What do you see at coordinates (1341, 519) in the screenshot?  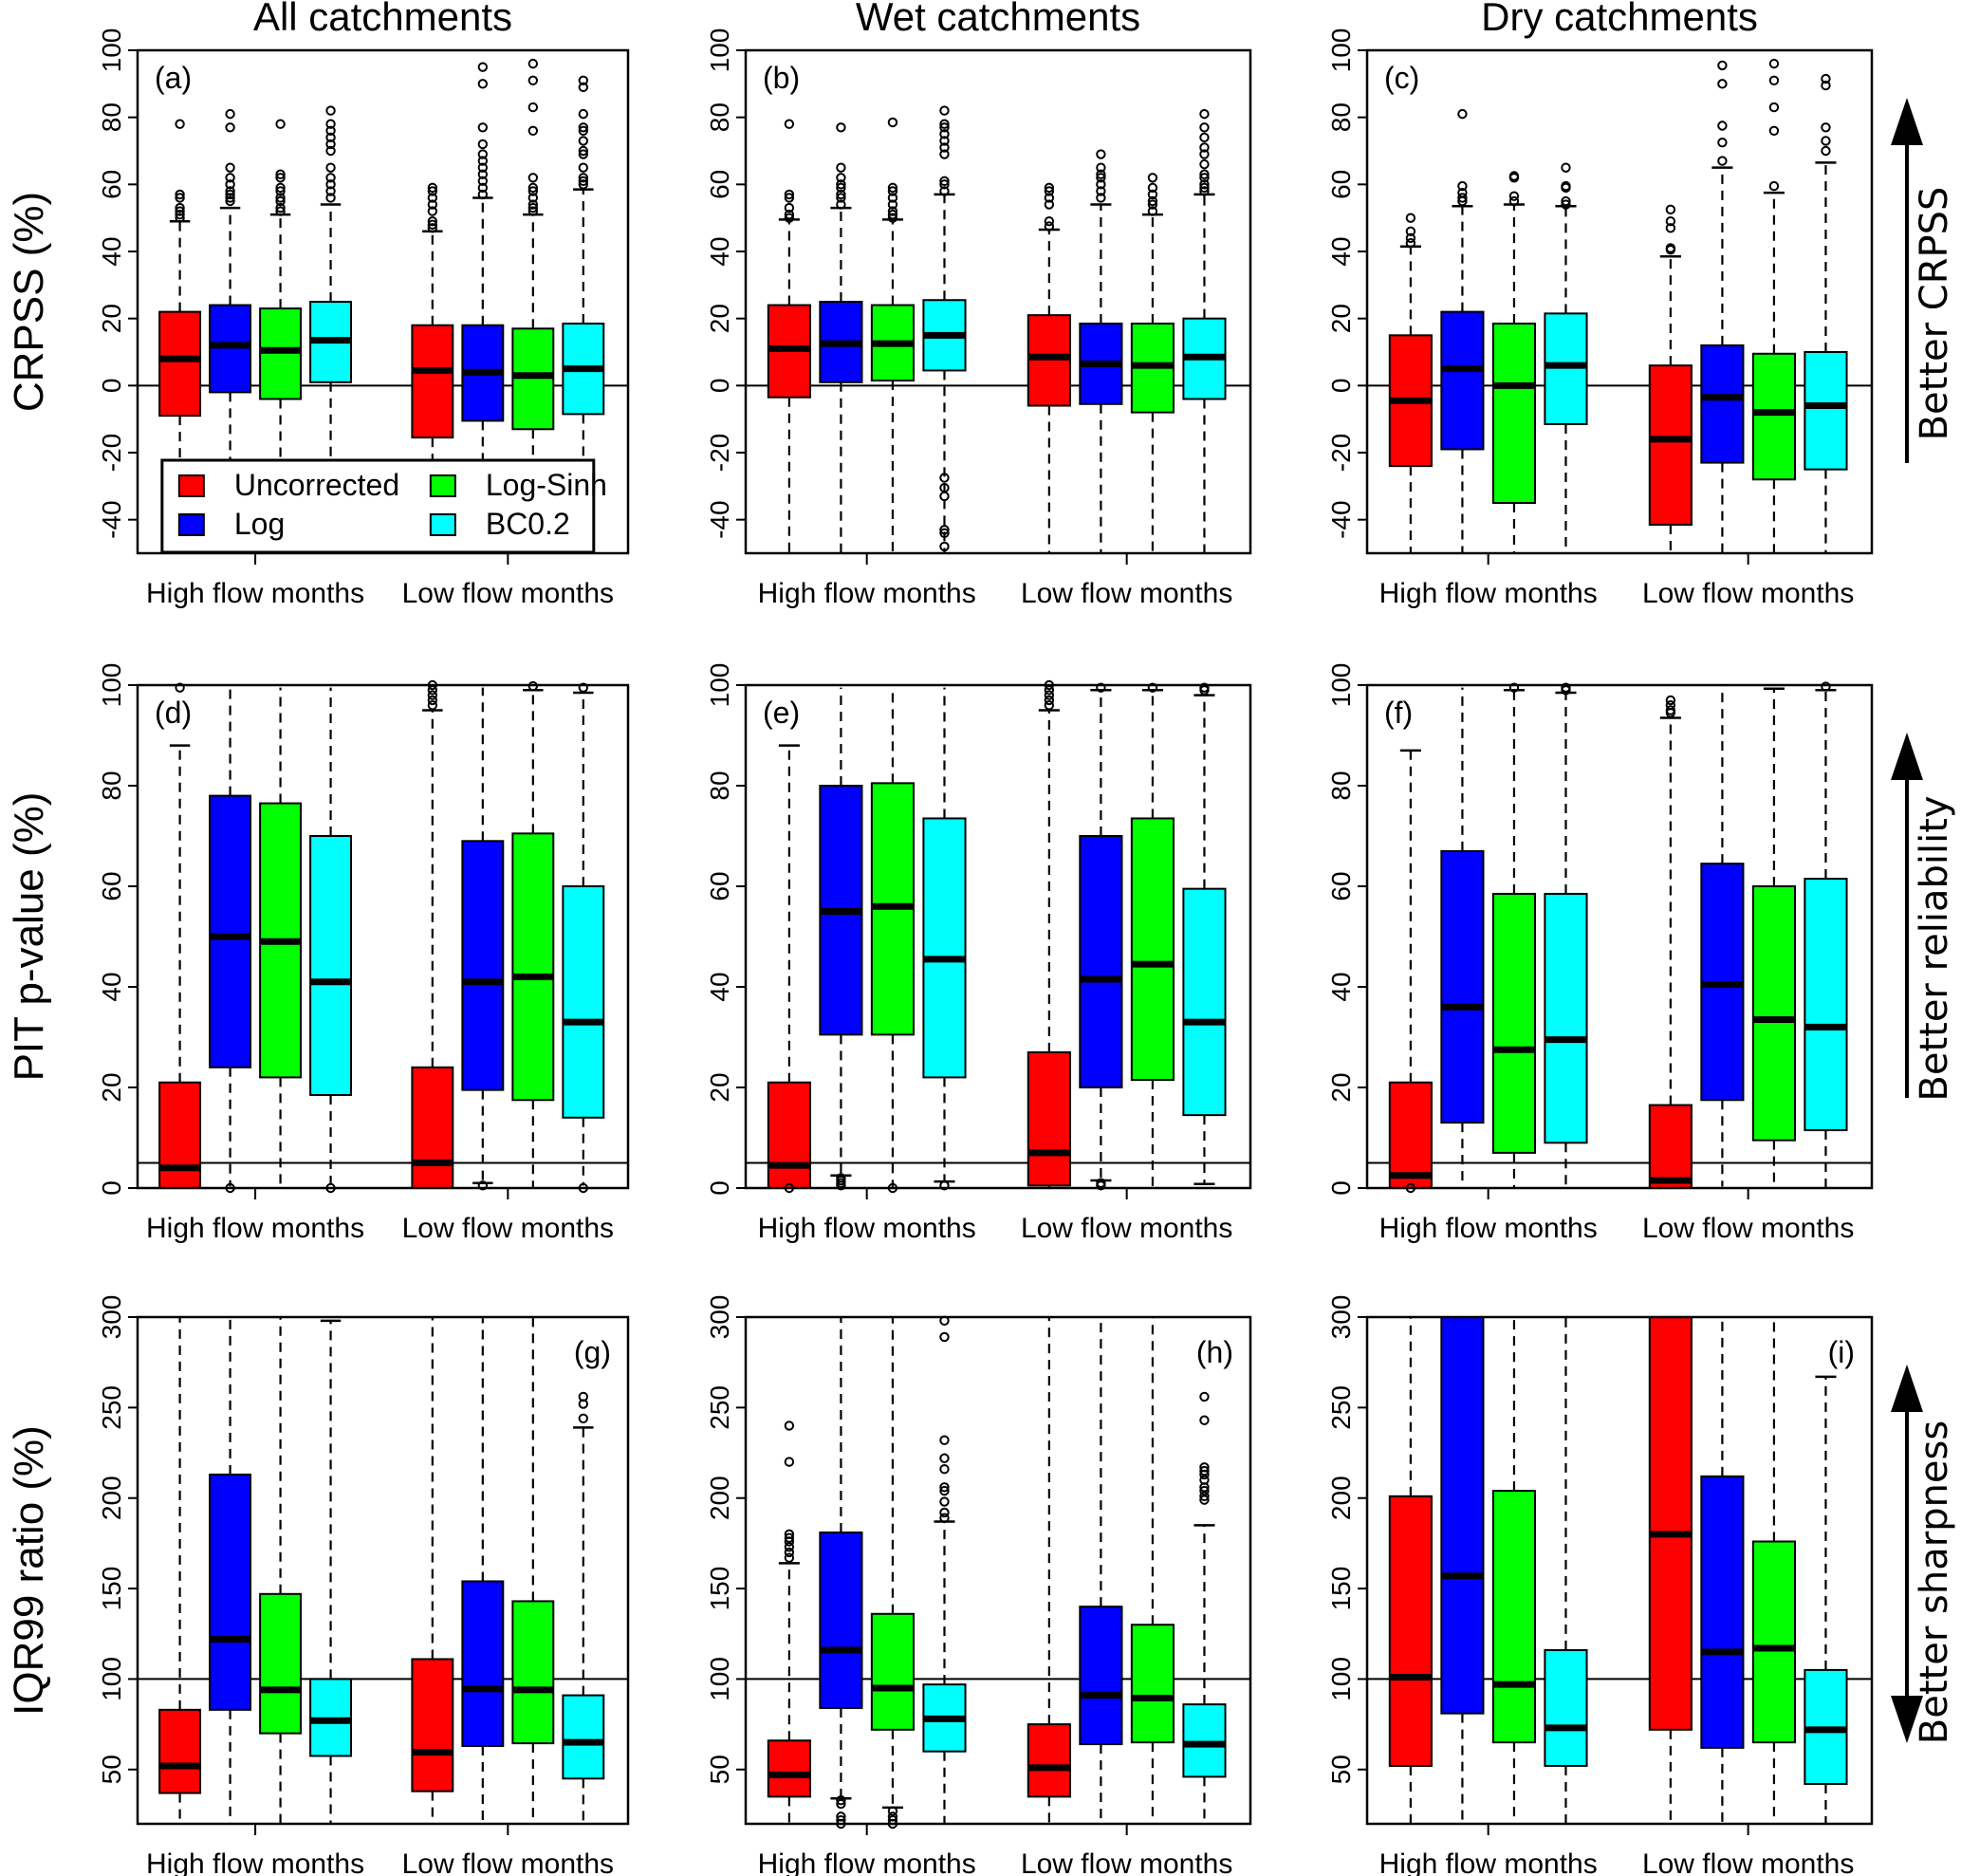 I see `y-tick-label: -40` at bounding box center [1341, 519].